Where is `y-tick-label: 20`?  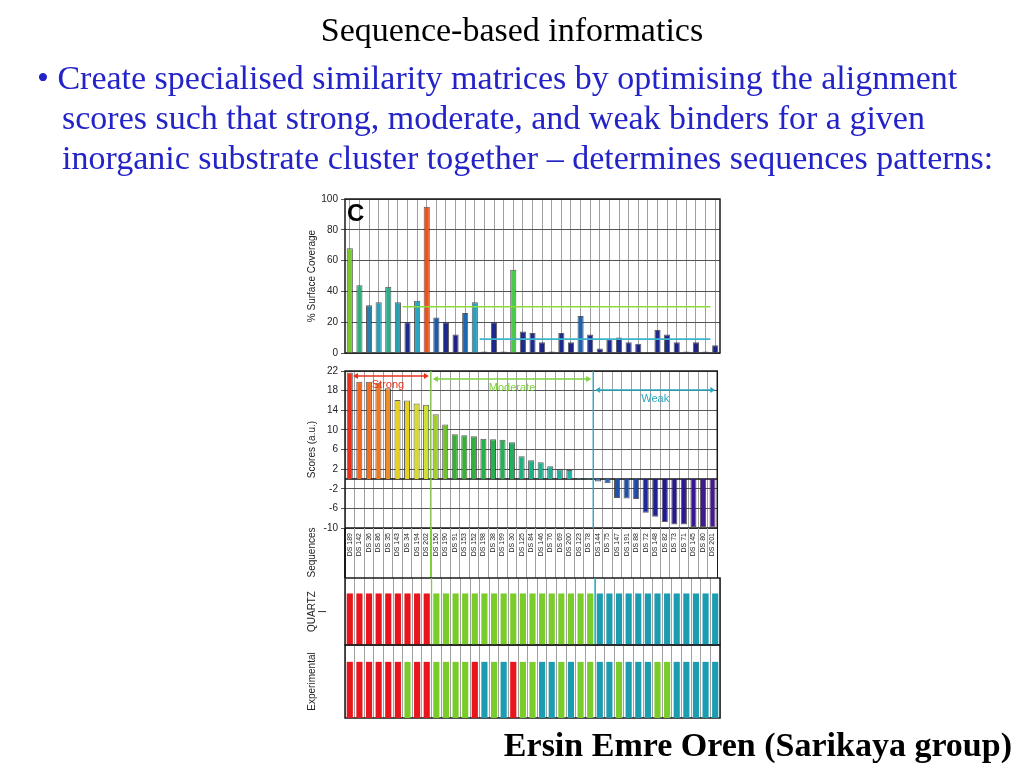 y-tick-label: 20 is located at coordinates (332, 321).